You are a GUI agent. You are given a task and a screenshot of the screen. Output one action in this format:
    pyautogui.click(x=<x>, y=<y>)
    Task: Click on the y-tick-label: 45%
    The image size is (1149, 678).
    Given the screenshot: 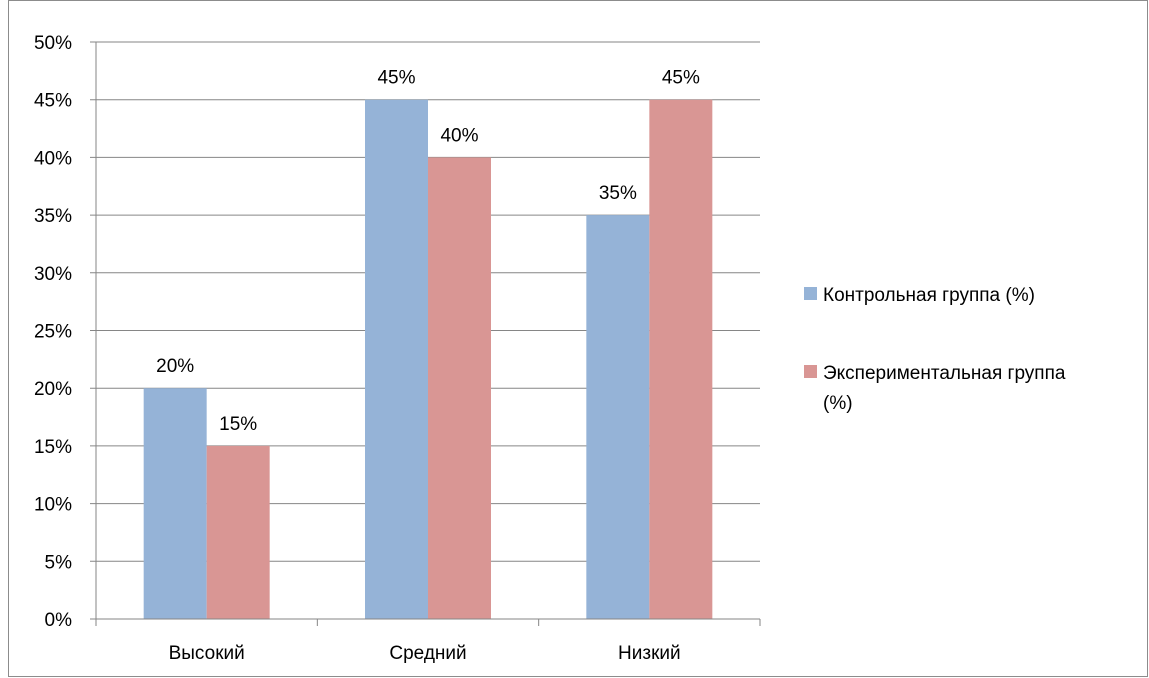 What is the action you would take?
    pyautogui.click(x=53, y=101)
    